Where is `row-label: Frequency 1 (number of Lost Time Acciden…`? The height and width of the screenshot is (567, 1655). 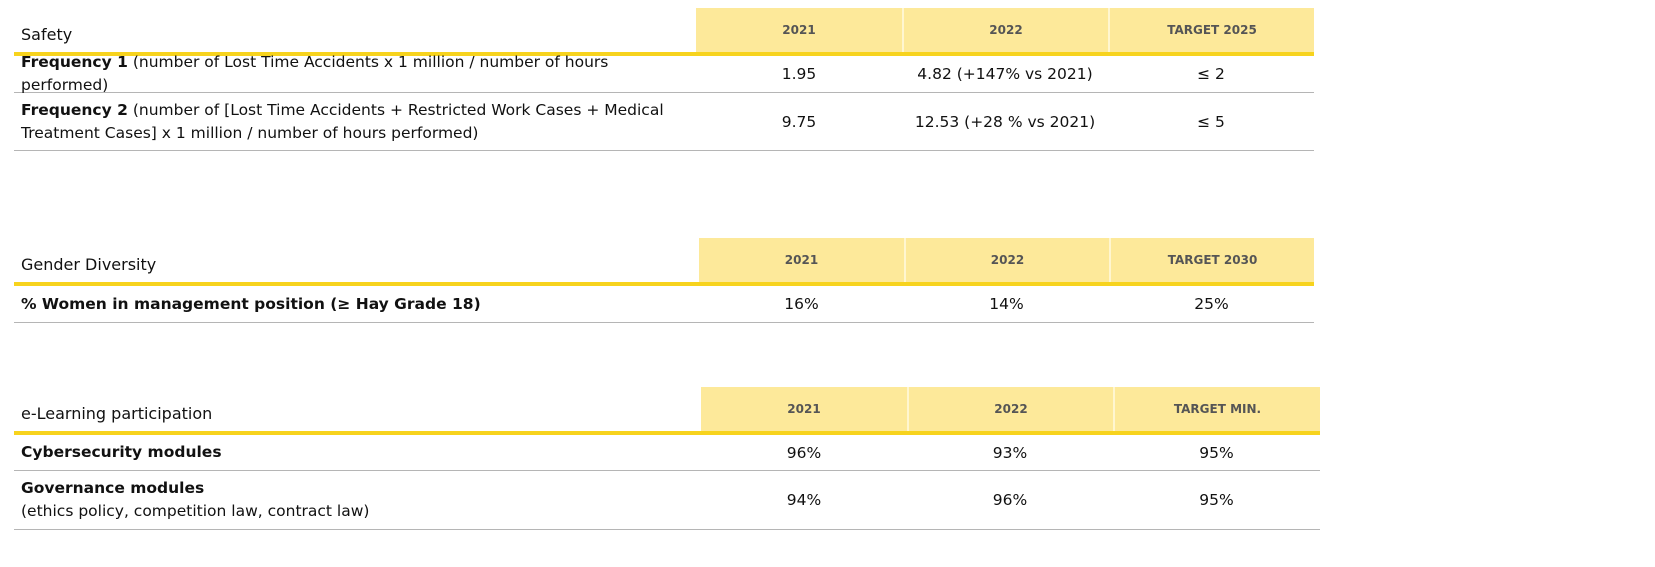
row-label: Frequency 1 (number of Lost Time Acciden… is located at coordinates (355, 73).